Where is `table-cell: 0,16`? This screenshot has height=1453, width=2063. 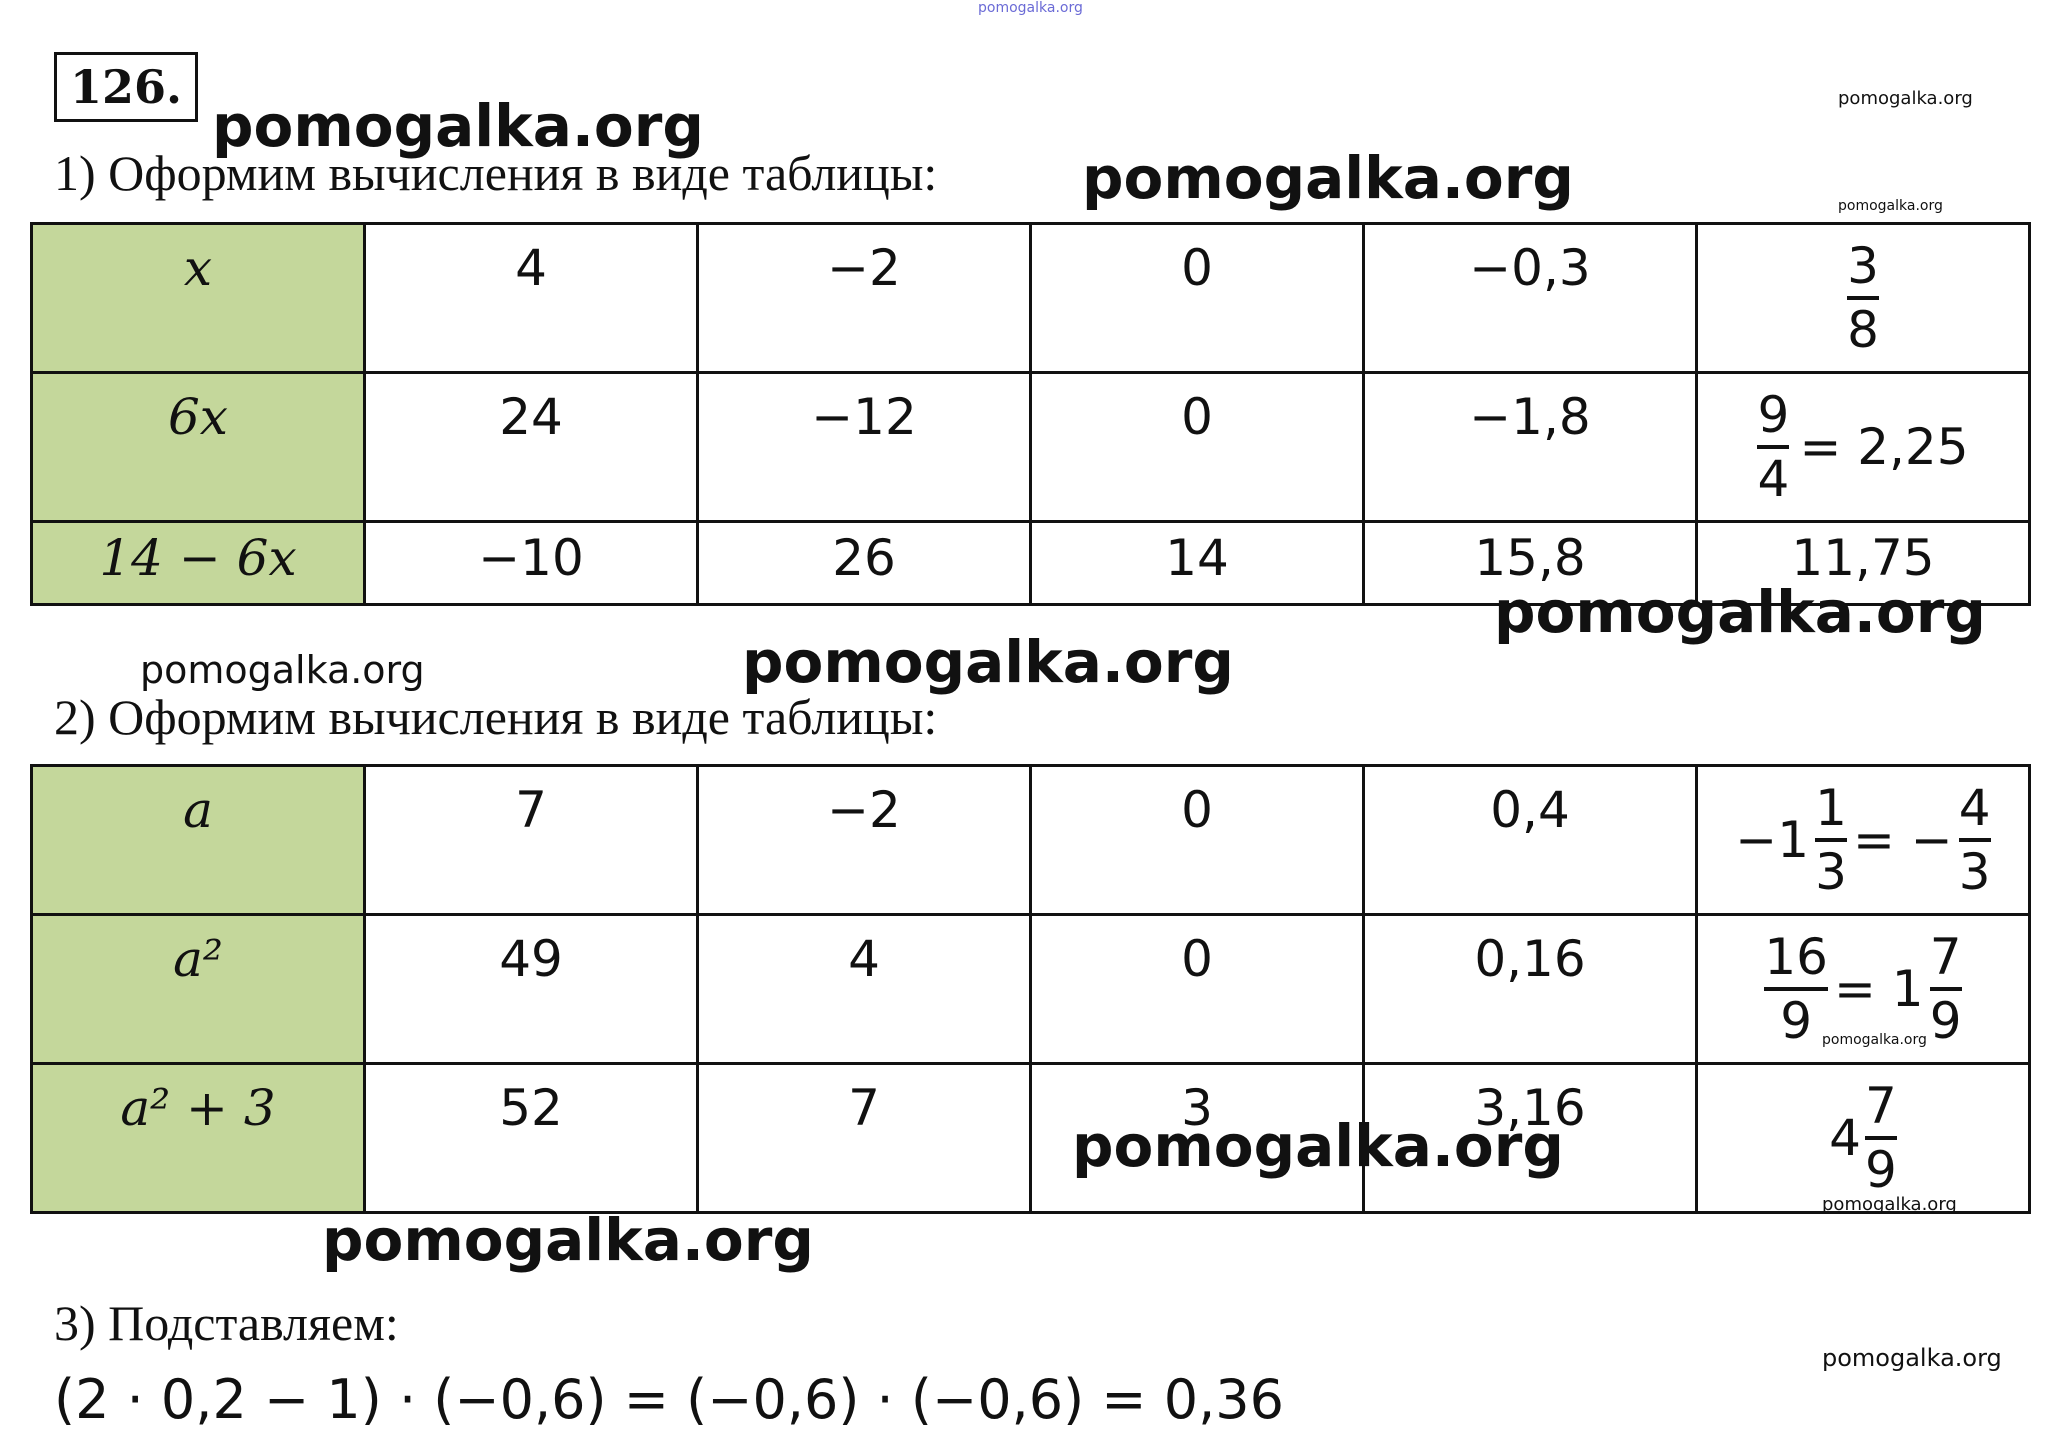 table-cell: 0,16 is located at coordinates (1530, 989).